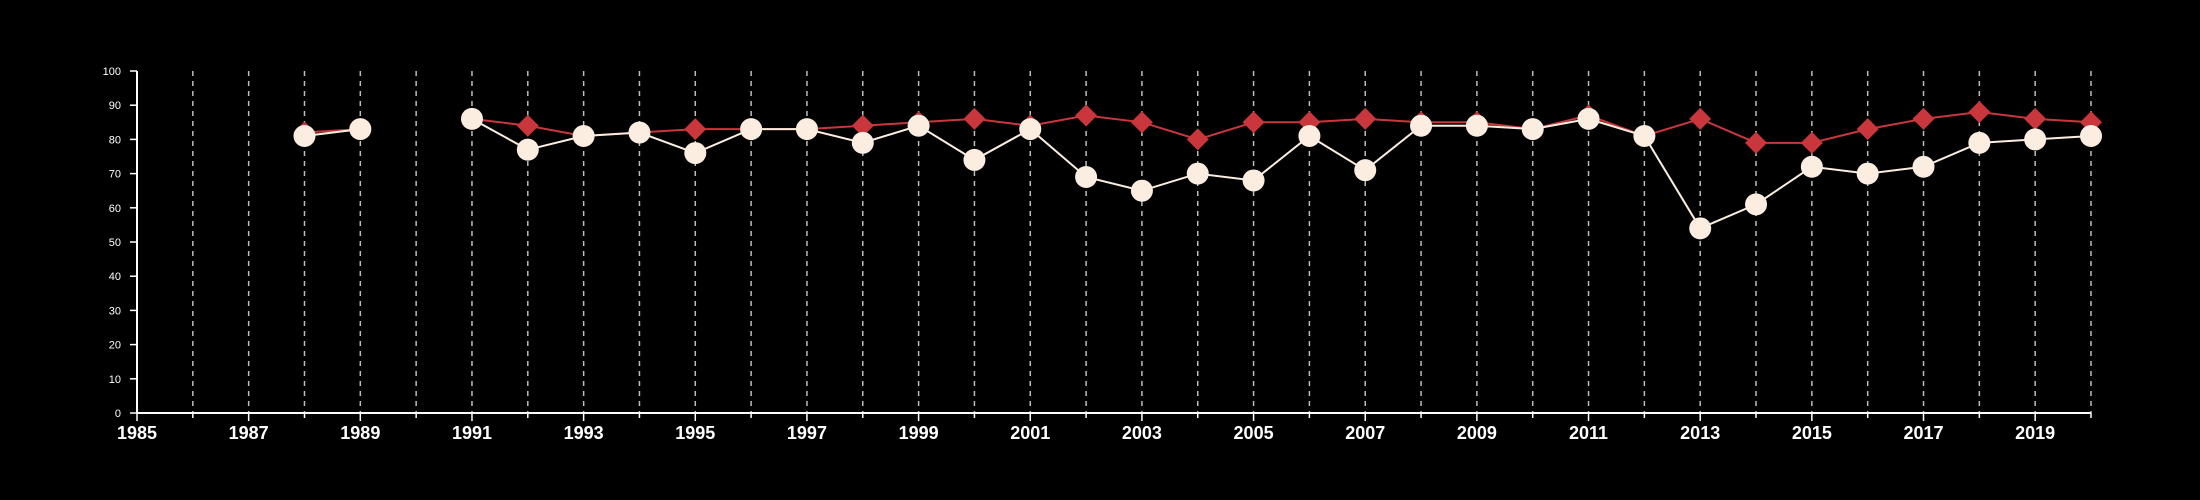 This screenshot has width=2200, height=500. I want to click on x-tick-label: 1989, so click(360, 433).